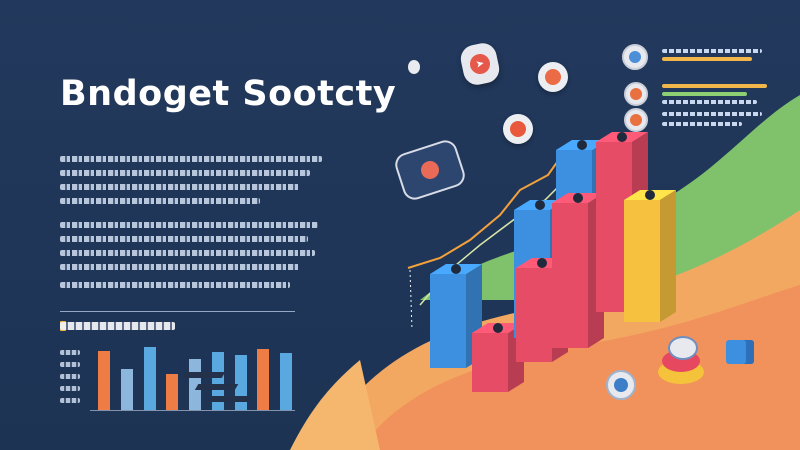 This screenshot has width=800, height=450. Describe the element at coordinates (411, 300) in the screenshot. I see `guide-line` at that location.